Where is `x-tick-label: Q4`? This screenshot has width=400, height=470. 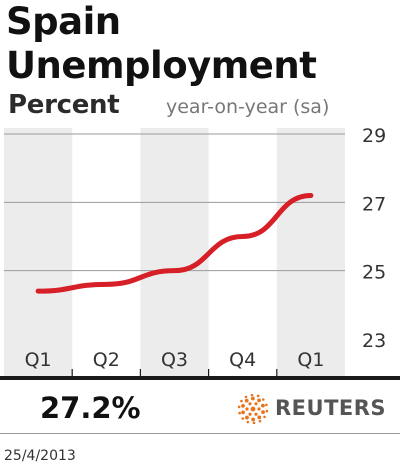
x-tick-label: Q4 is located at coordinates (242, 360).